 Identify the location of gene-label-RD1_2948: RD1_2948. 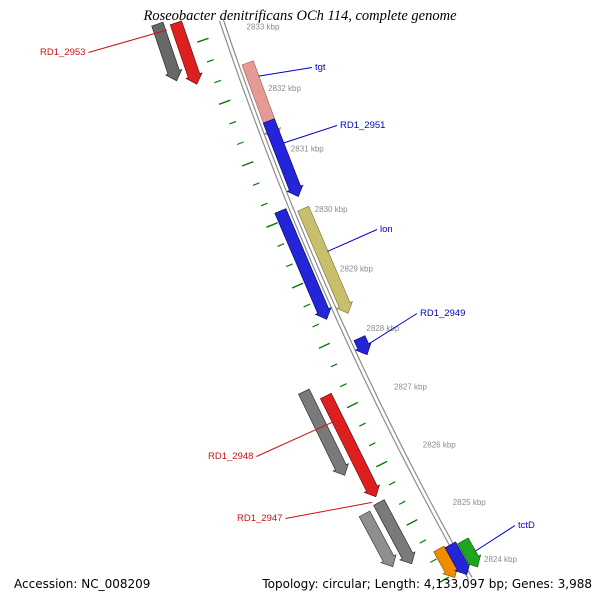
(230, 456).